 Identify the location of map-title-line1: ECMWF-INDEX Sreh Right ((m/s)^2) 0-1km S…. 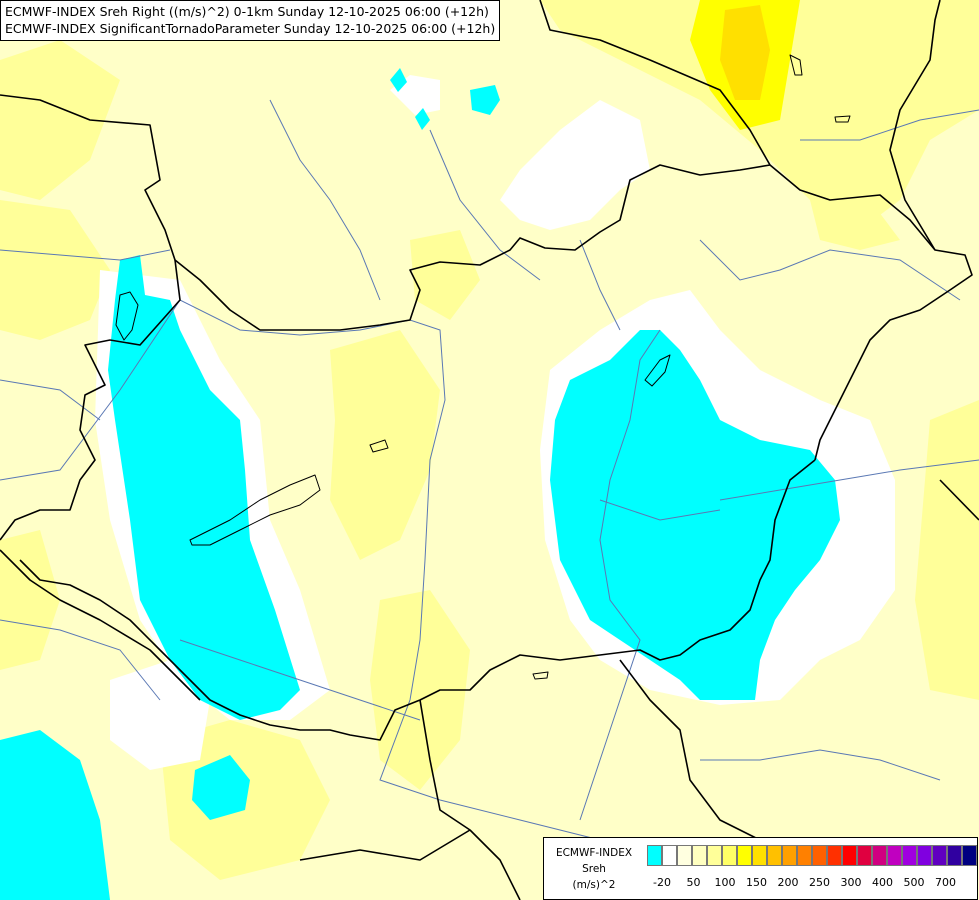
(247, 11).